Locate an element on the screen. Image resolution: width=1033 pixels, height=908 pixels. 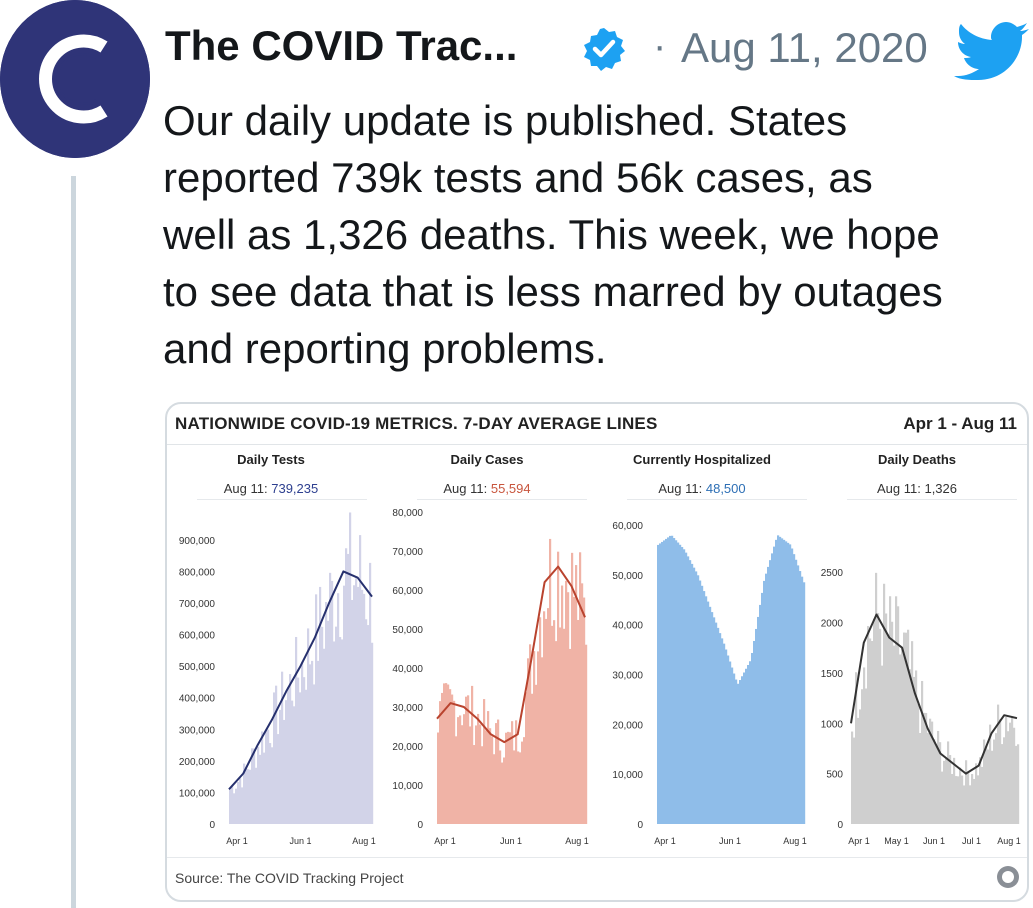
panel-header-hospitalized: Currently Hospitalized Aug 11: 48,500 is located at coordinates (702, 474).